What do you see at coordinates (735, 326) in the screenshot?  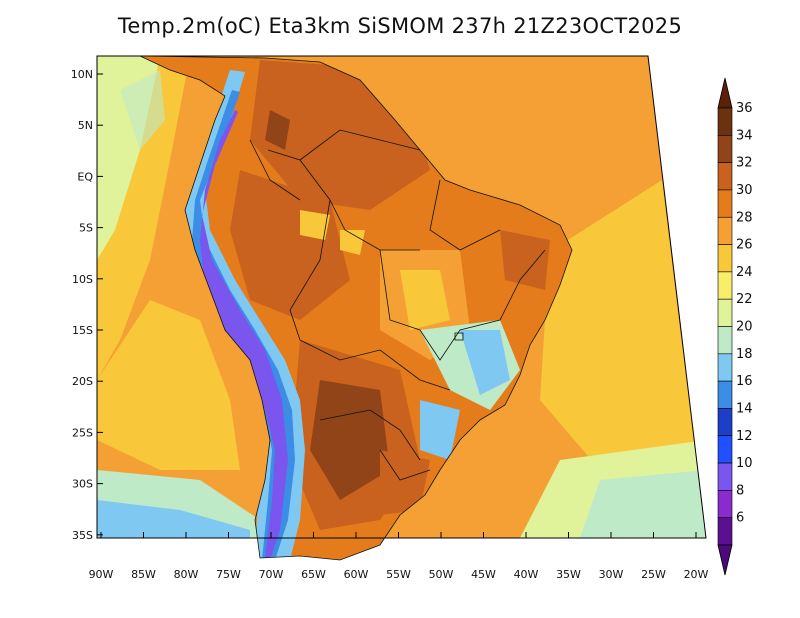 I see `colorbar: 36 34 32 30 28 26 24 22 20 18 16 14 12 10 8 6` at bounding box center [735, 326].